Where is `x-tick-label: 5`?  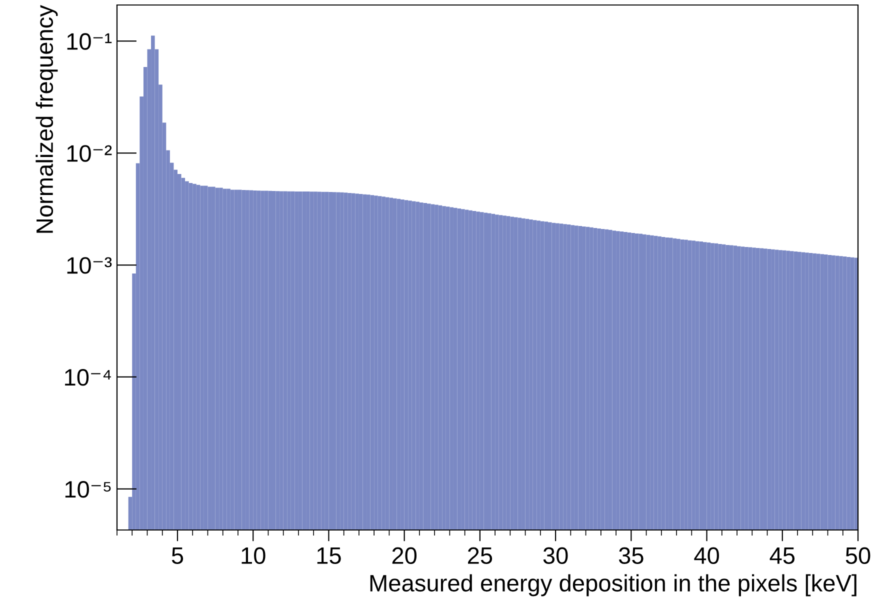
x-tick-label: 5 is located at coordinates (178, 556).